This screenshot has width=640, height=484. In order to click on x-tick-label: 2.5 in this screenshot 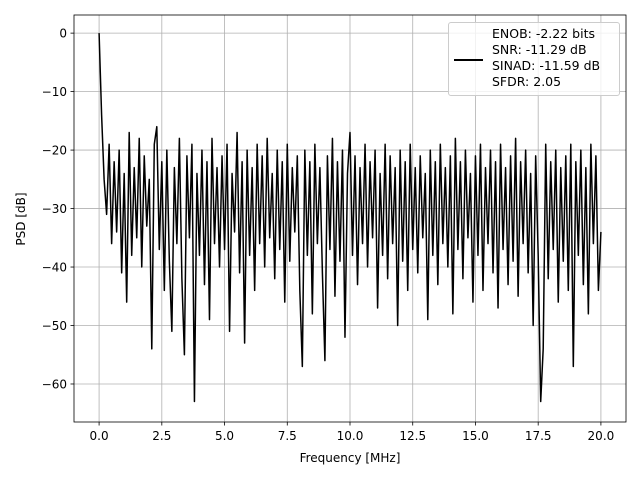, I will do `click(161, 436)`.